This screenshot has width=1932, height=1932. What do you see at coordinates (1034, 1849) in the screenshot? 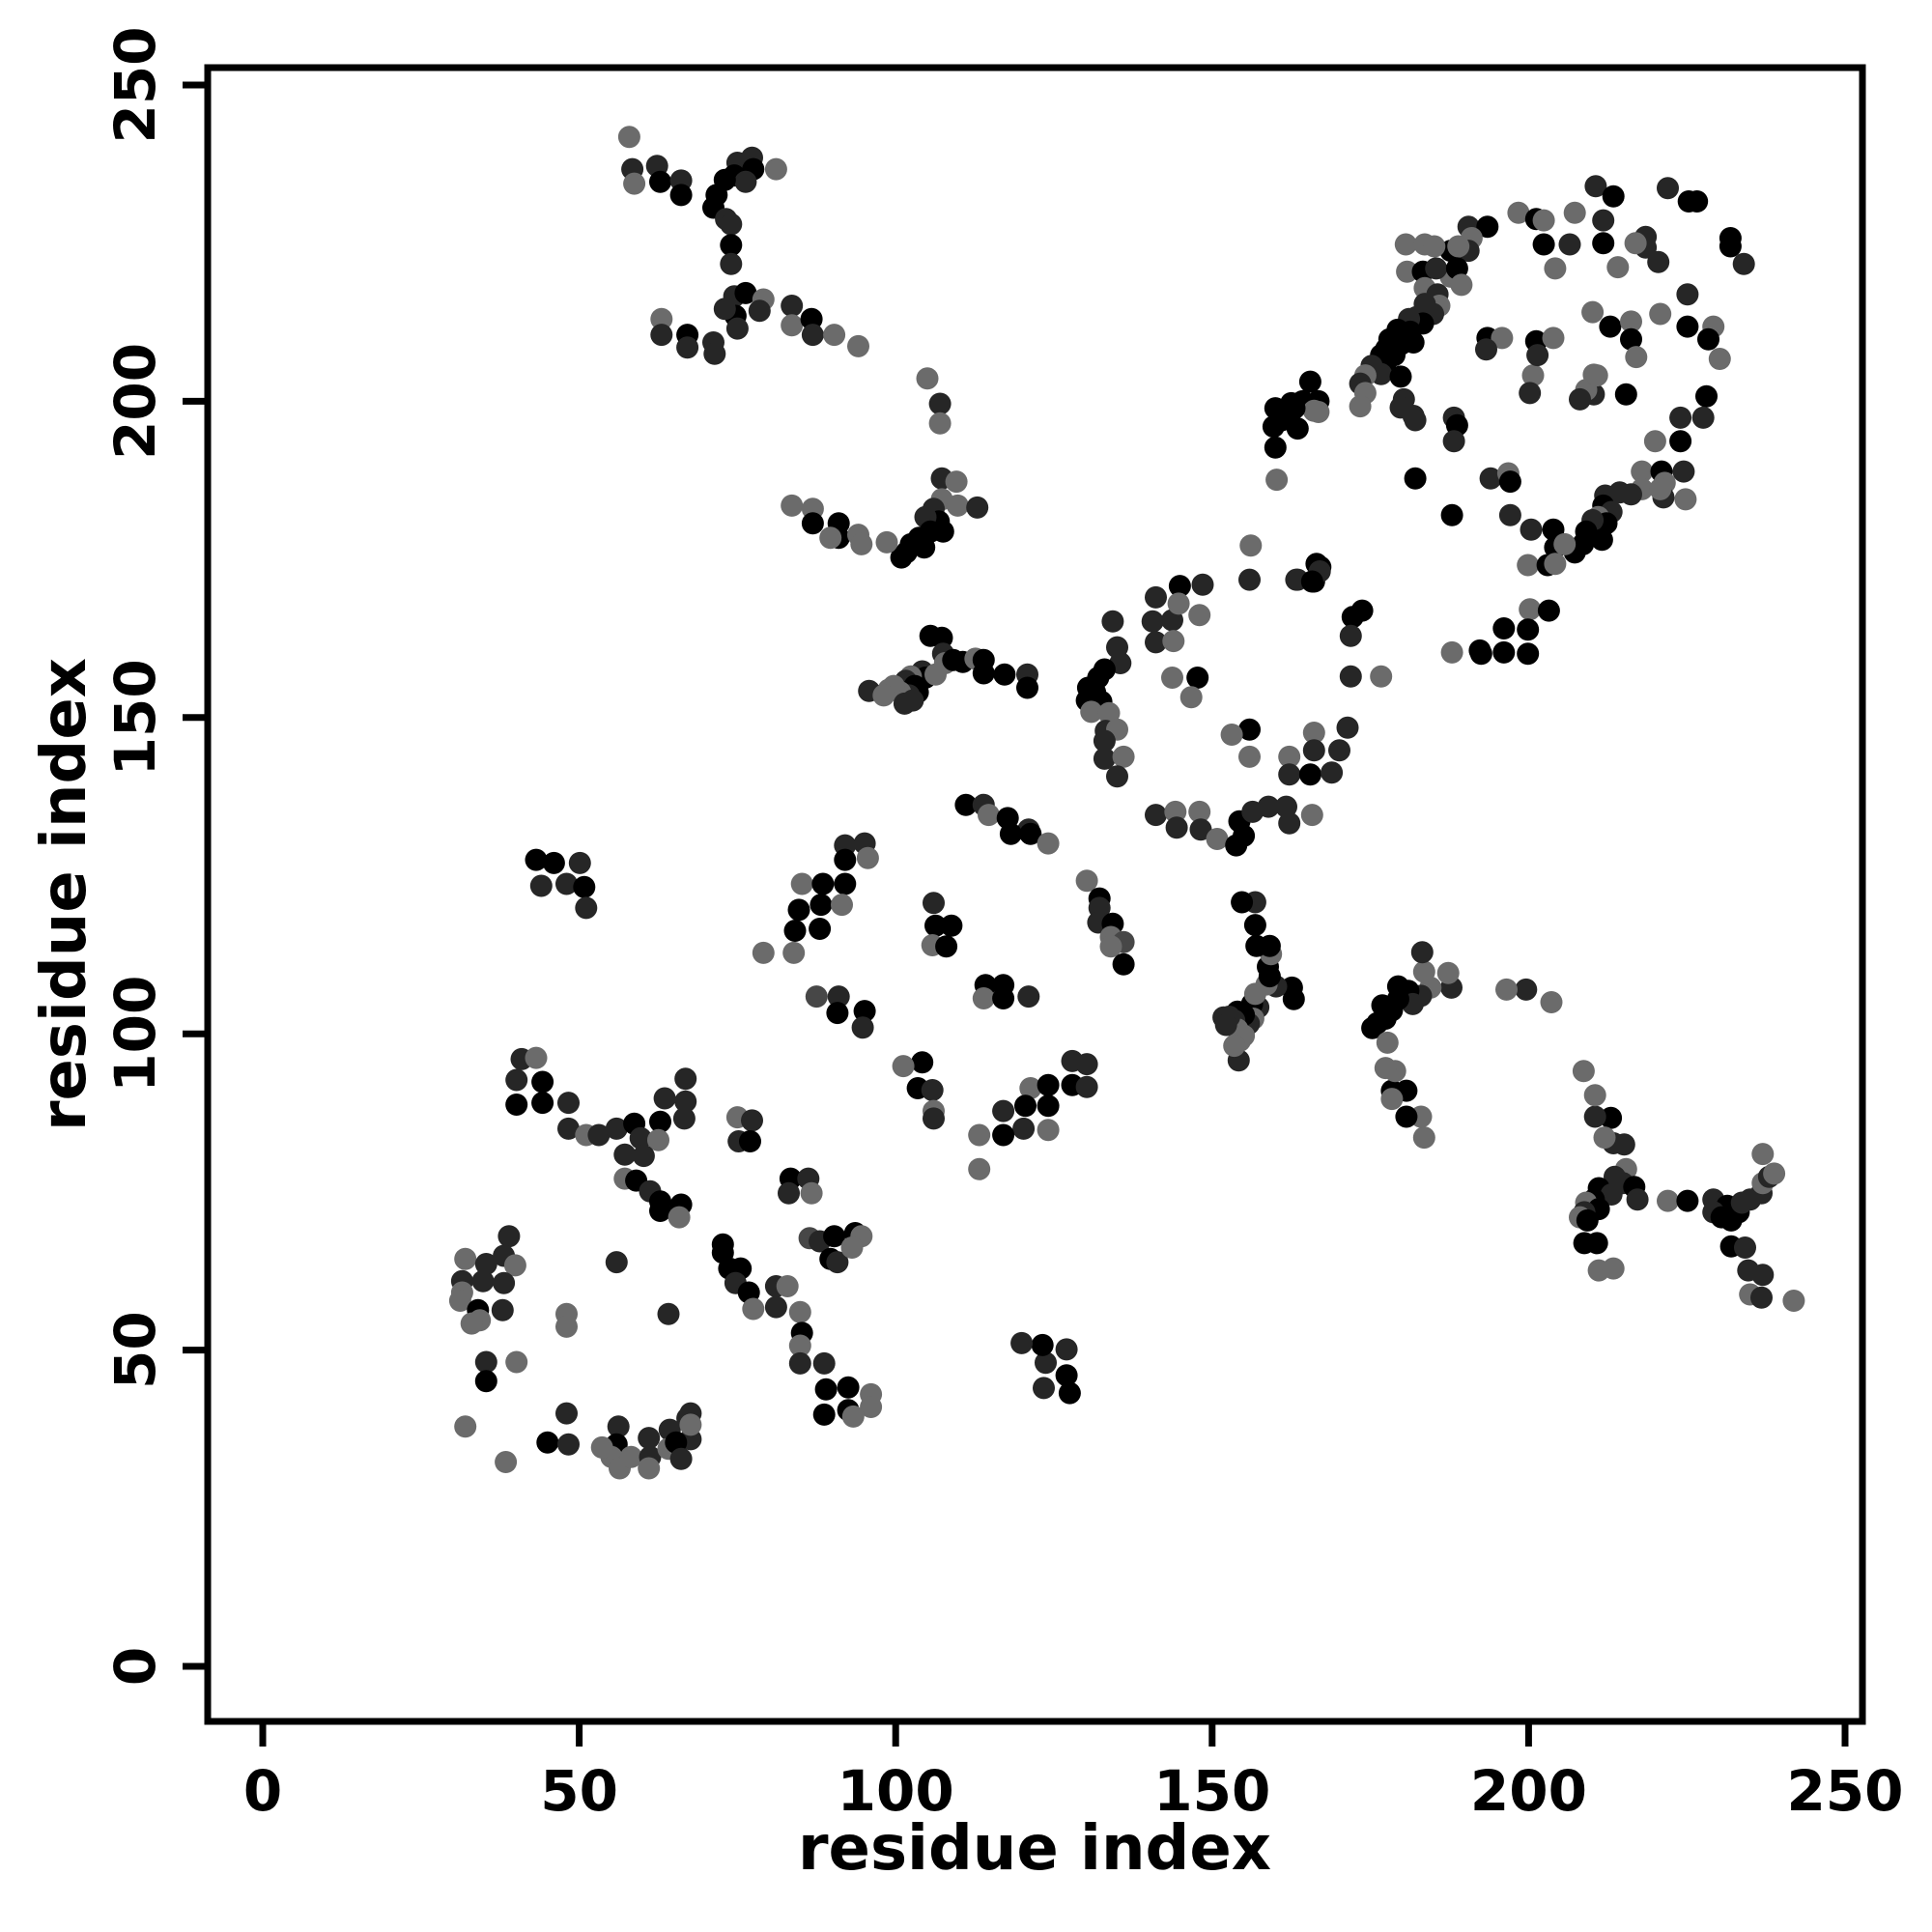
I see `x-axis-title: residue index` at bounding box center [1034, 1849].